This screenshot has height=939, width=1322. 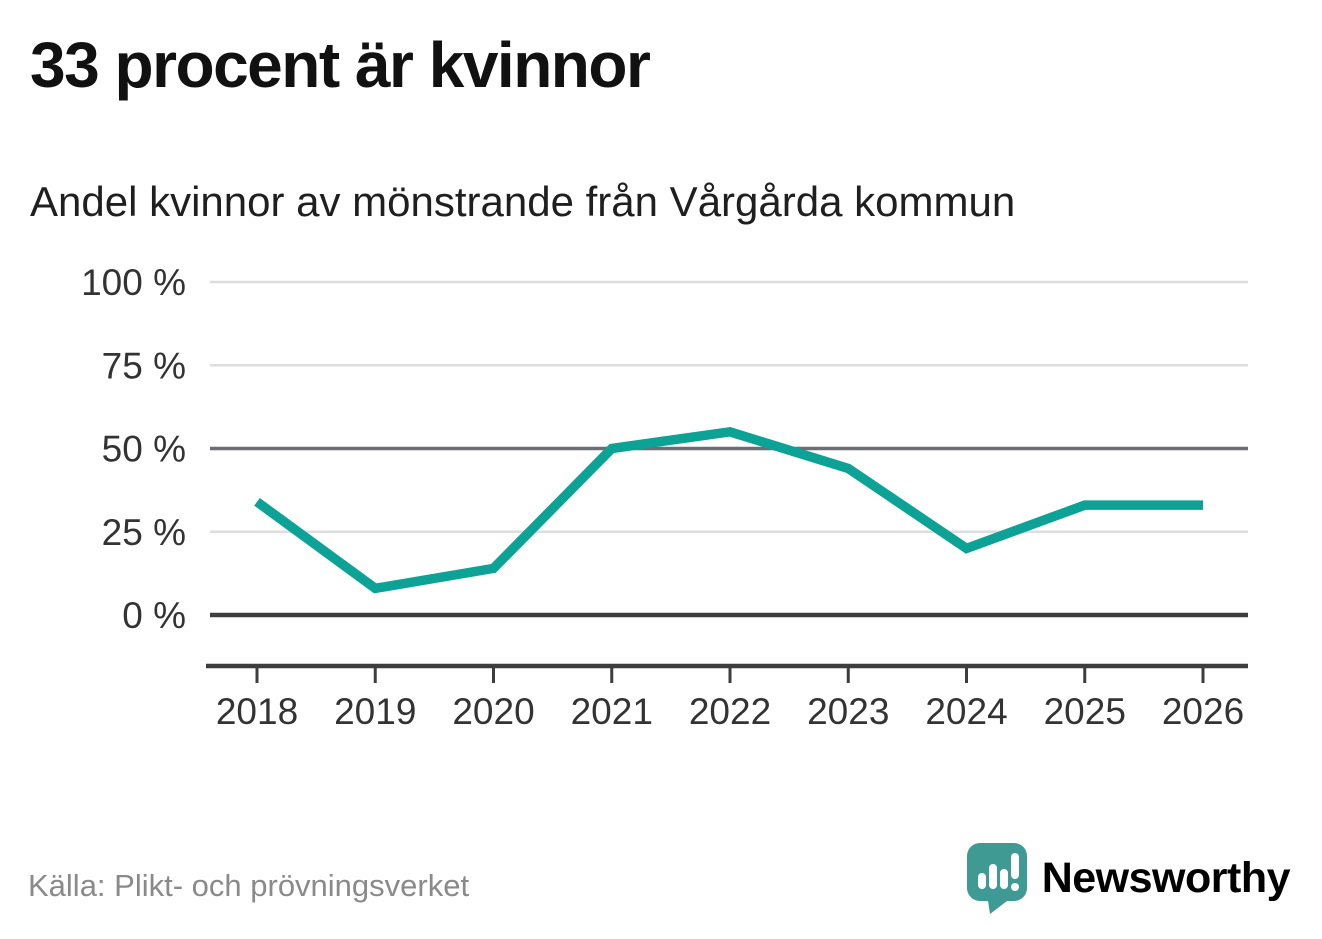 I want to click on y-axis-label: 50 %, so click(x=144, y=449).